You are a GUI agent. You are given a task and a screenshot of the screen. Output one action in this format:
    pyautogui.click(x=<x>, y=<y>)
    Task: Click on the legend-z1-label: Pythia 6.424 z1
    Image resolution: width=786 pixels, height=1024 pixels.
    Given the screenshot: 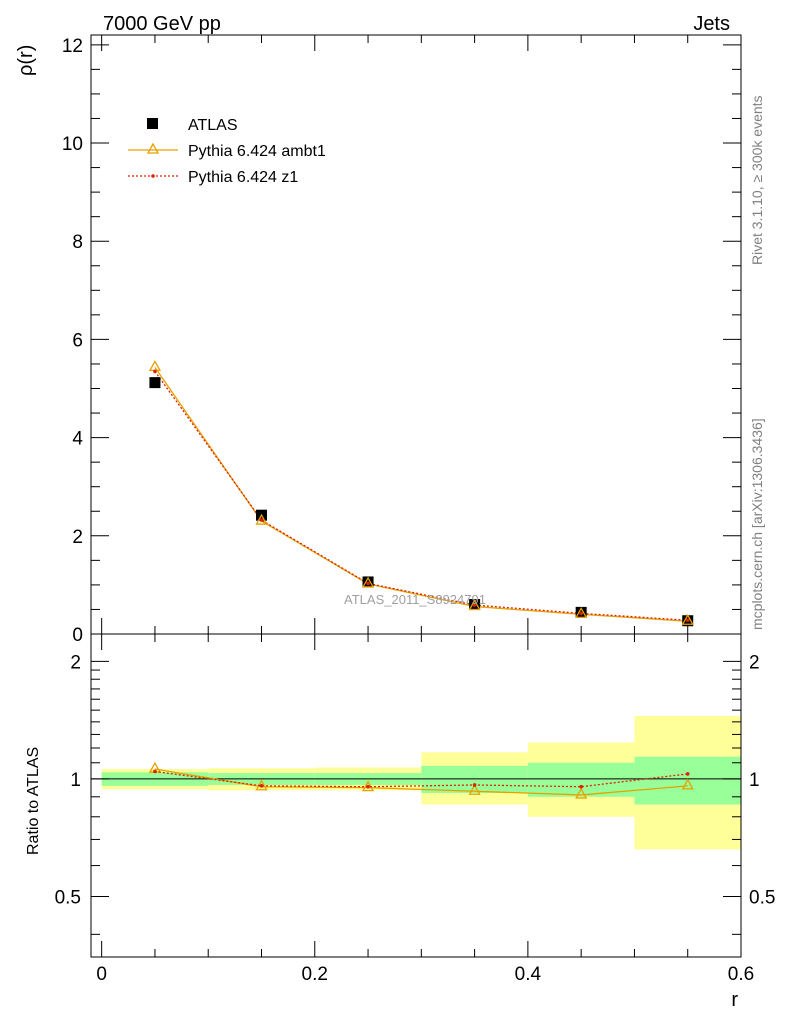 What is the action you would take?
    pyautogui.click(x=243, y=177)
    